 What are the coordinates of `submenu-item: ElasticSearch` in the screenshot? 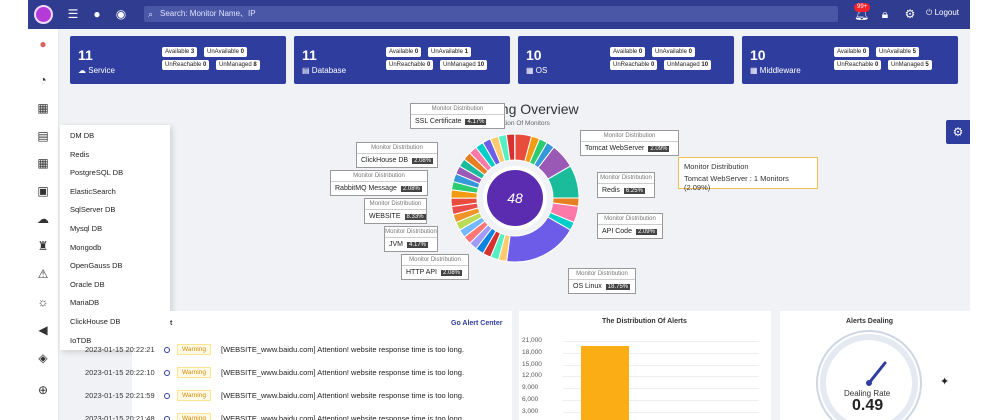 It's located at (93, 191).